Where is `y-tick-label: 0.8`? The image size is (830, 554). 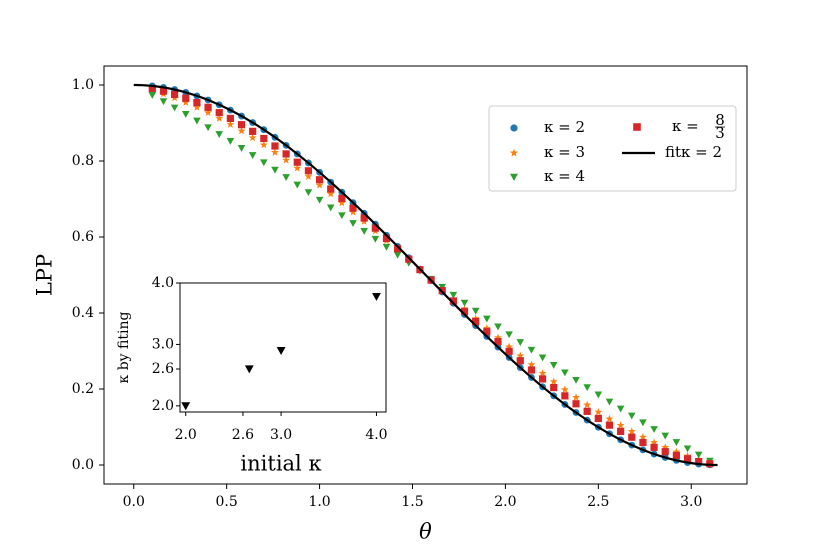 y-tick-label: 0.8 is located at coordinates (83, 161).